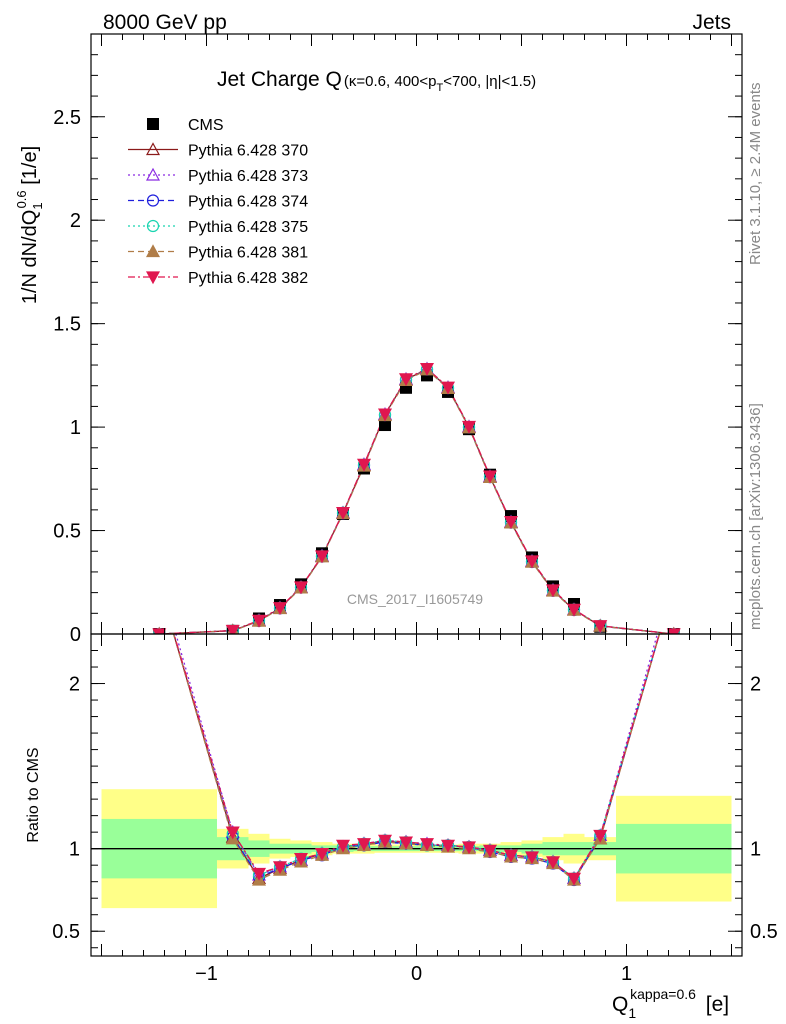 This screenshot has width=786, height=1024. I want to click on ratio-tick-label-right: 2, so click(755, 685).